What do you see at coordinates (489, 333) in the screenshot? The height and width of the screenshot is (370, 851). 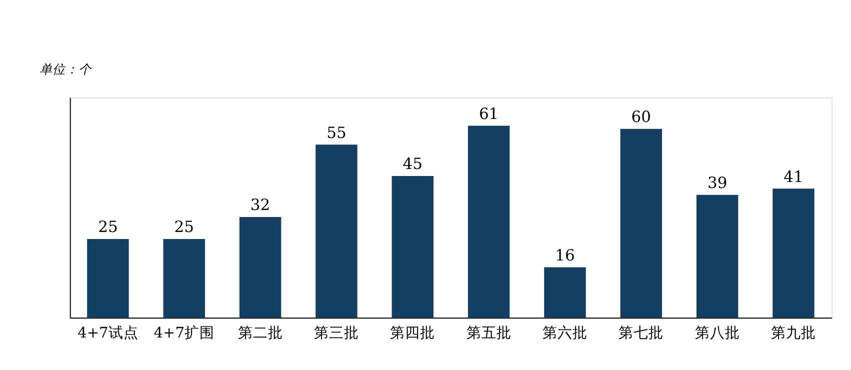 I see `x-tick-label: 第五批` at bounding box center [489, 333].